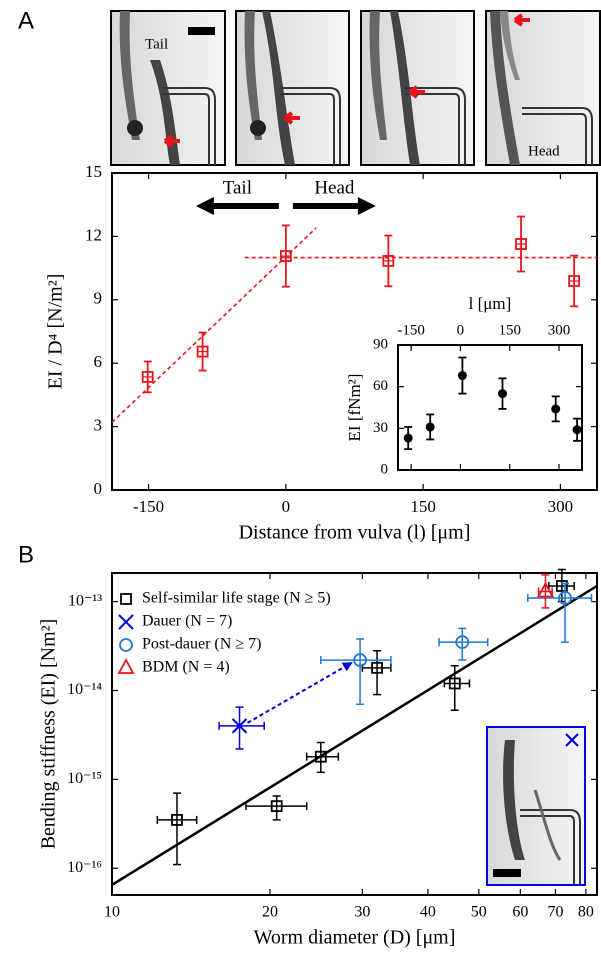  Describe the element at coordinates (98, 425) in the screenshot. I see `y-tick-label: 3` at that location.